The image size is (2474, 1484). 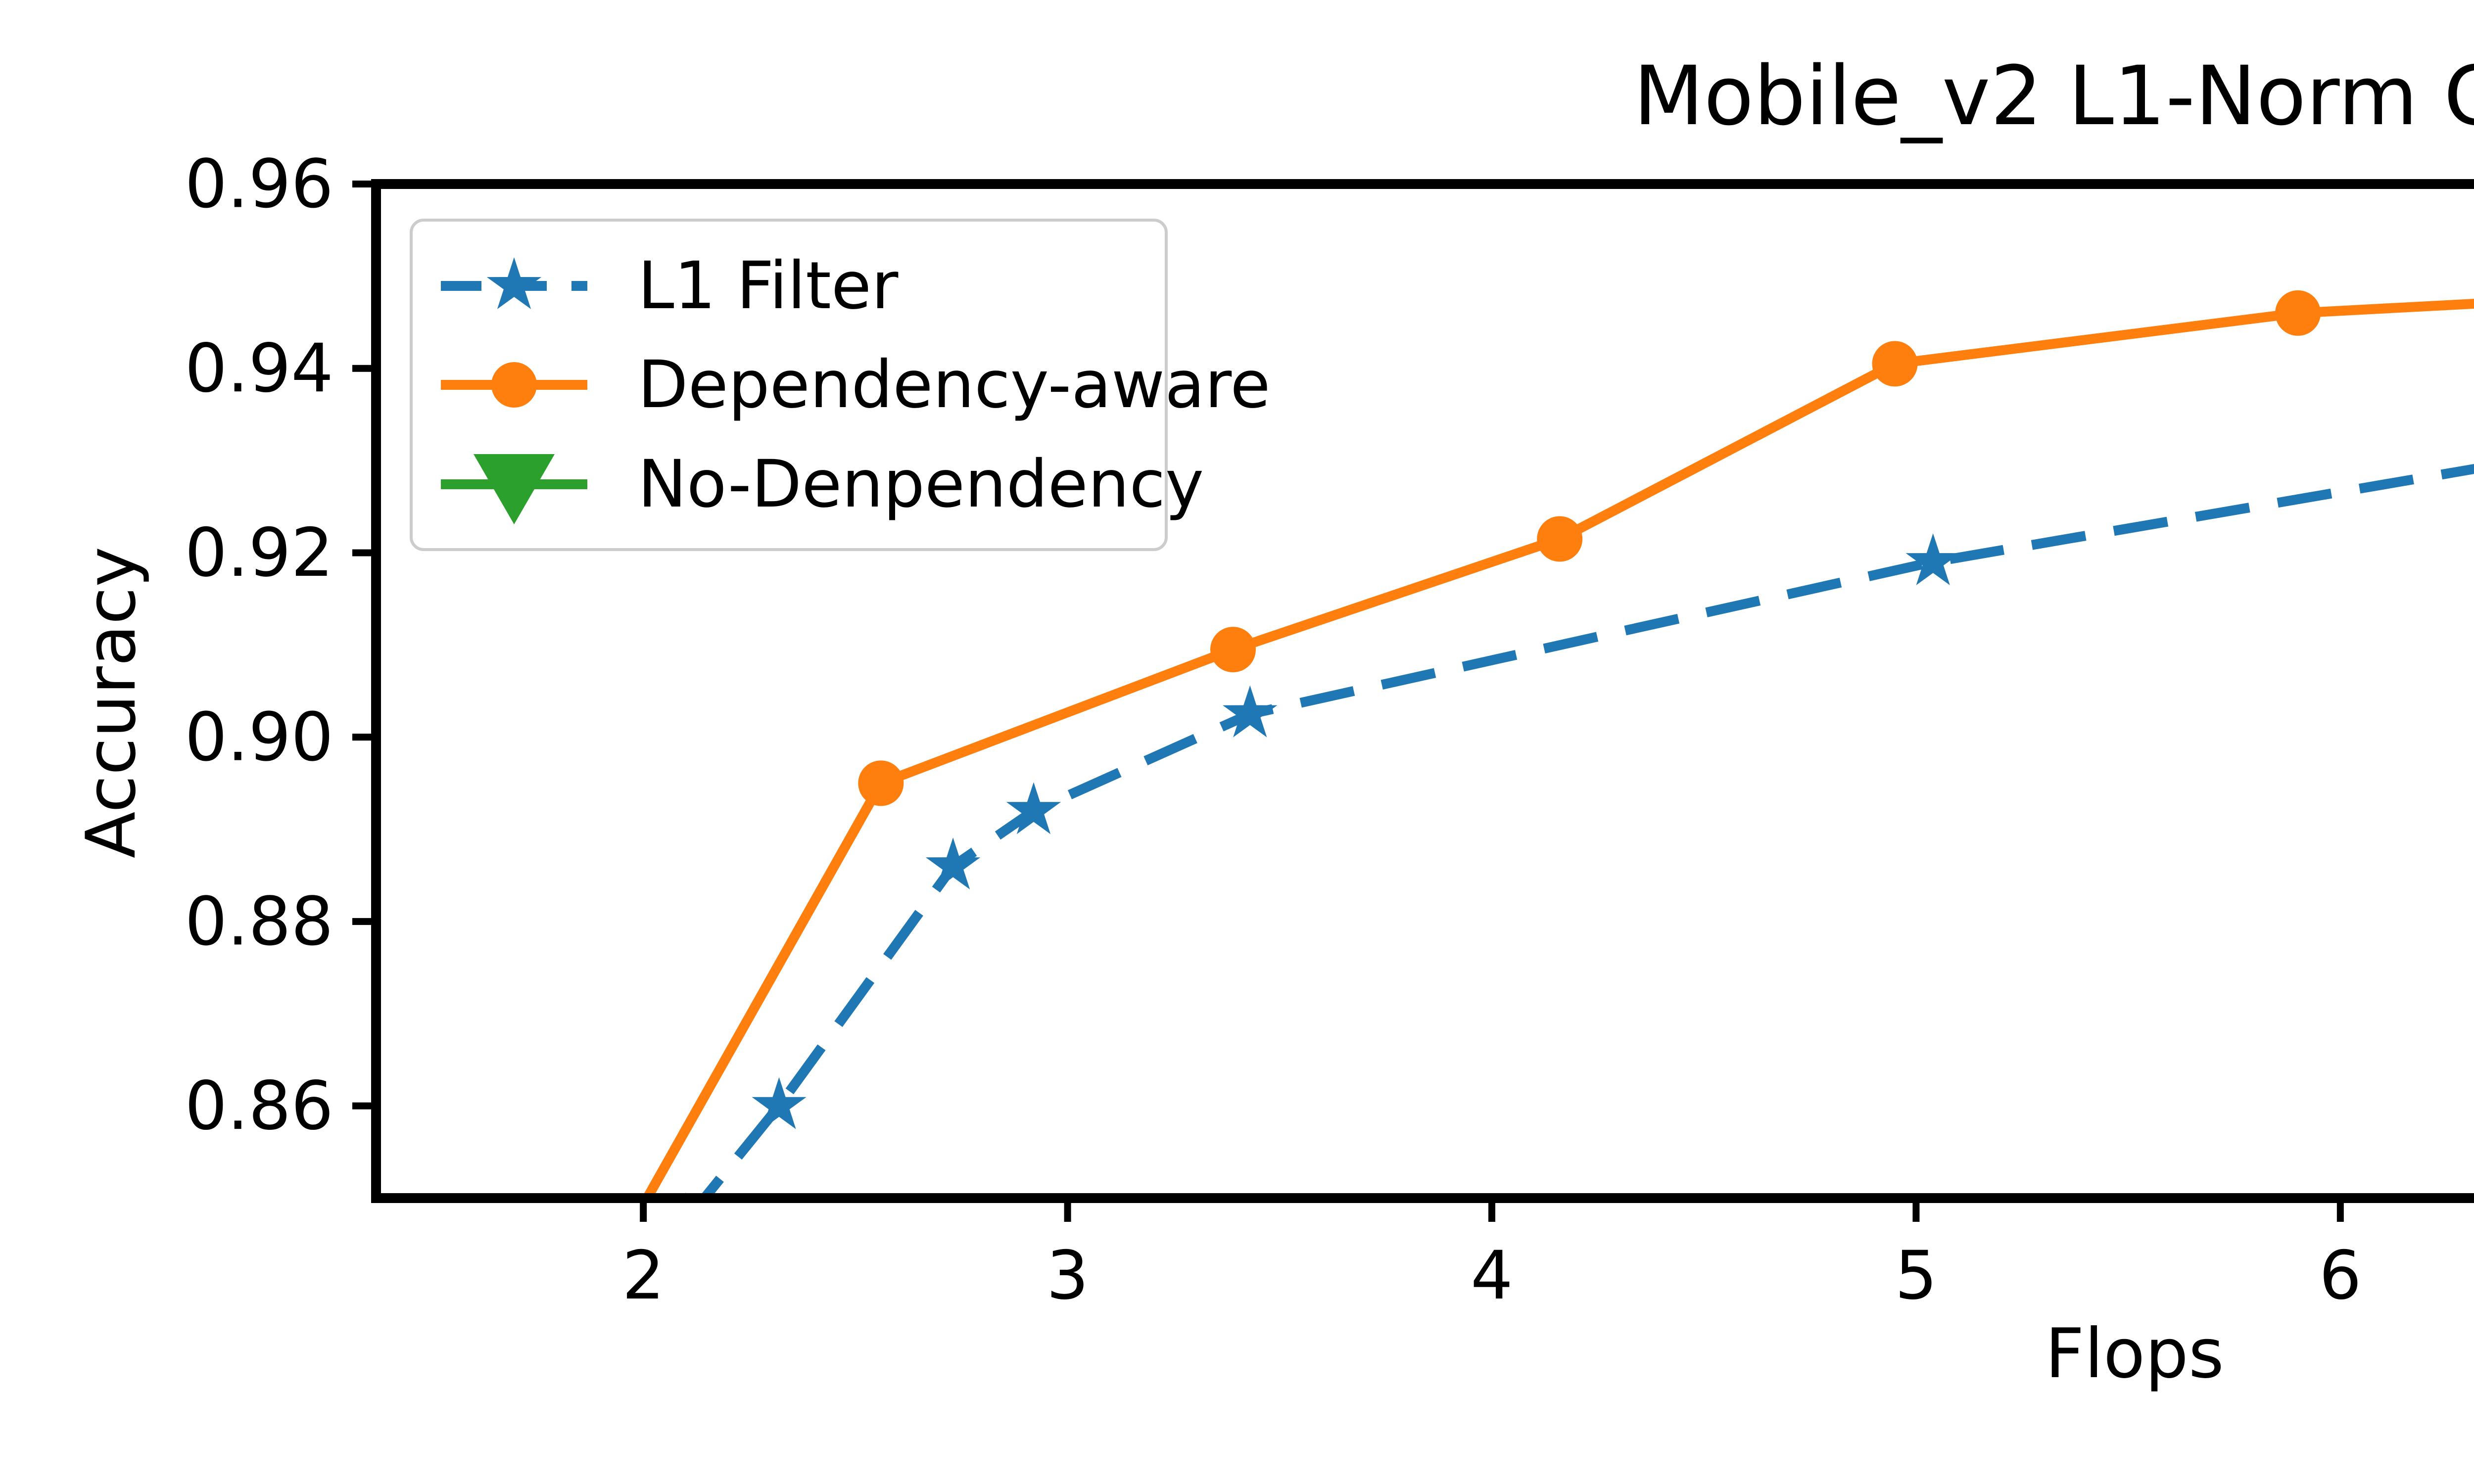 What do you see at coordinates (1068, 1275) in the screenshot?
I see `x-tick-label-3: 3` at bounding box center [1068, 1275].